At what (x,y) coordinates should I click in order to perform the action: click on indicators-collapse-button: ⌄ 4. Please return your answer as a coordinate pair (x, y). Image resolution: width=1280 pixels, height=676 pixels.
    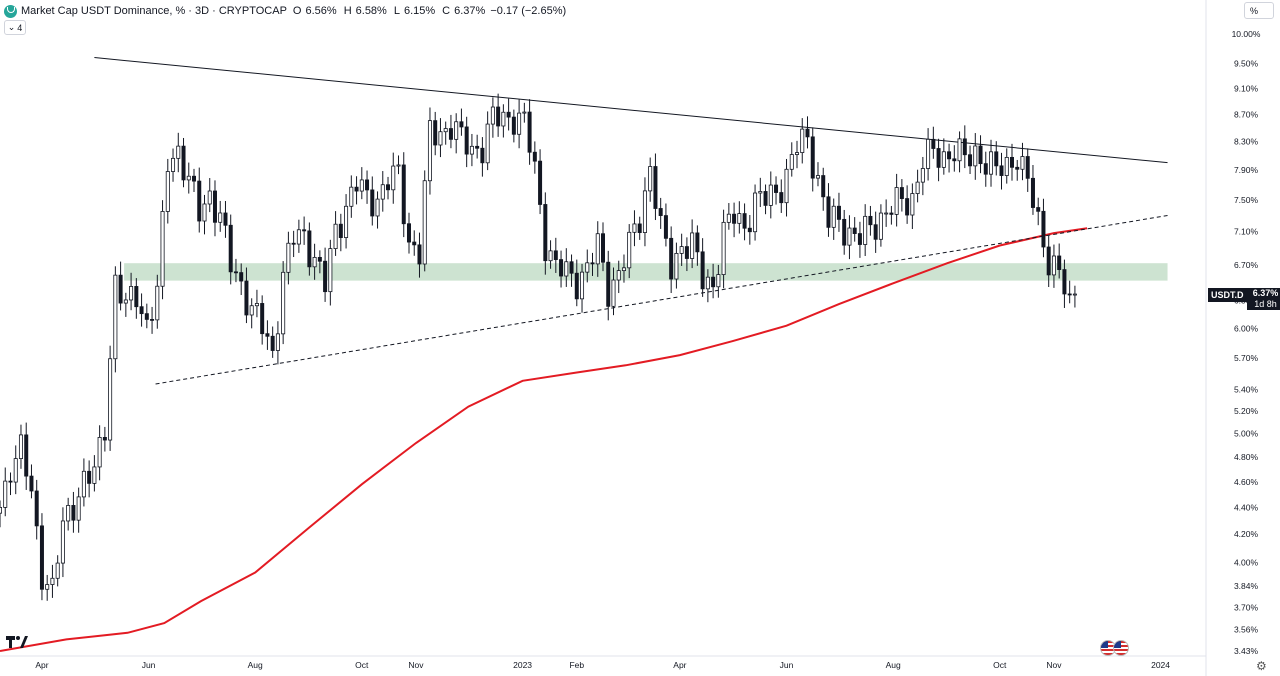
    Looking at the image, I should click on (15, 27).